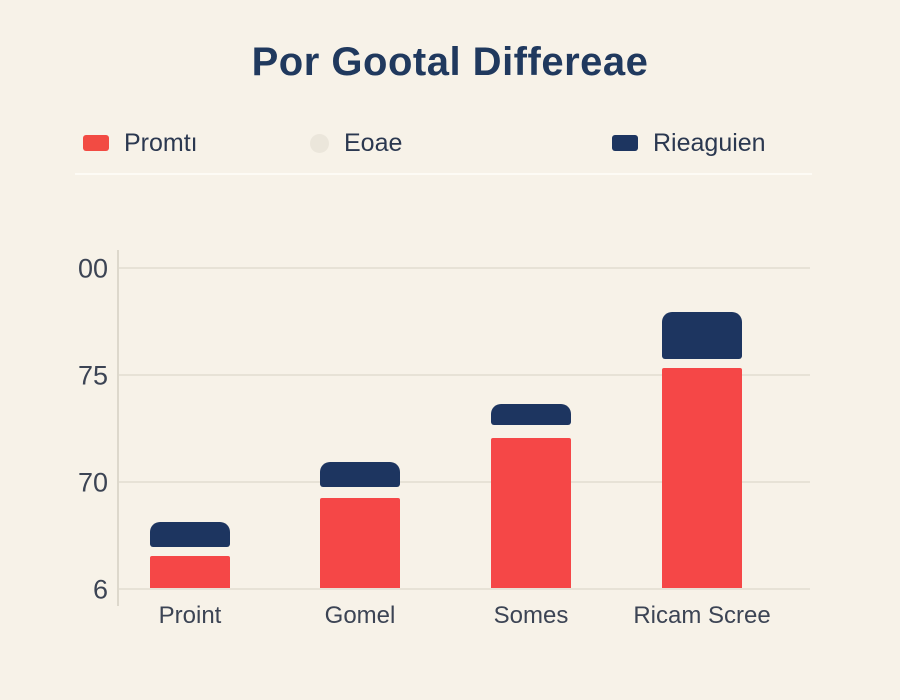 The height and width of the screenshot is (700, 900). I want to click on legend-label: Eoae, so click(373, 142).